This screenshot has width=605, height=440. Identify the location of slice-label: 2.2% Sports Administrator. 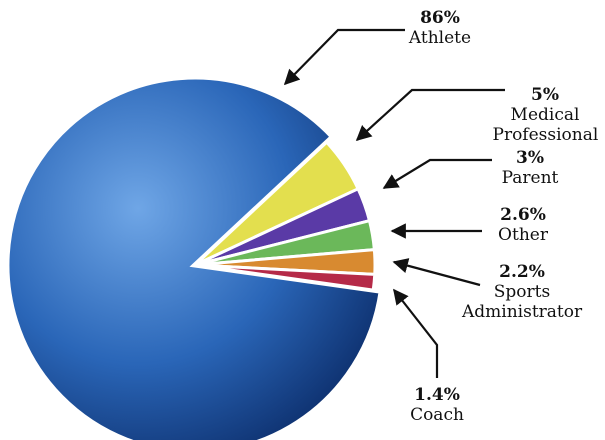
(522, 292).